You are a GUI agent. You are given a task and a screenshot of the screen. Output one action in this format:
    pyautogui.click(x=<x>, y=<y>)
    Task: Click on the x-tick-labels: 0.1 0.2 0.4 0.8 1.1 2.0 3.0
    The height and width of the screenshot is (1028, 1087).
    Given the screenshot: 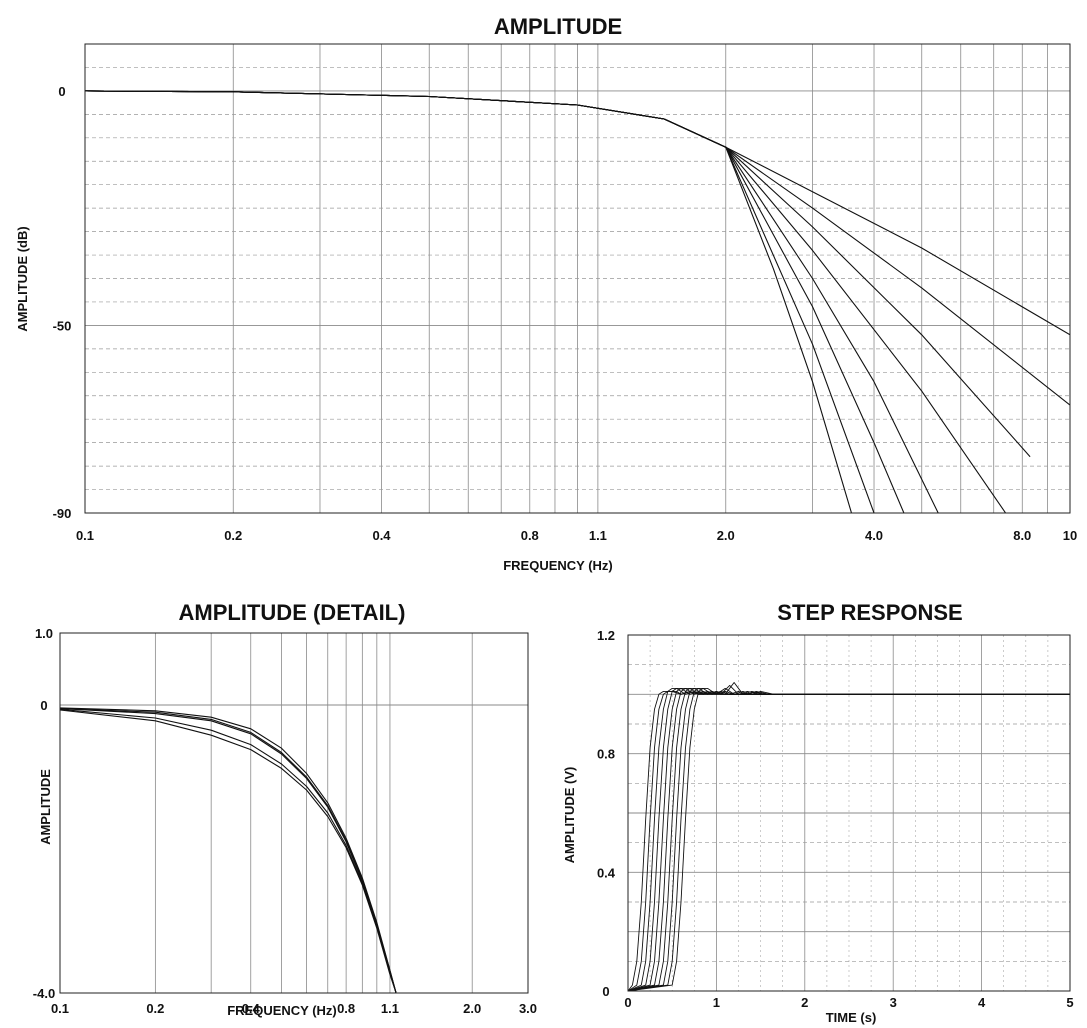 What is the action you would take?
    pyautogui.click(x=294, y=1008)
    